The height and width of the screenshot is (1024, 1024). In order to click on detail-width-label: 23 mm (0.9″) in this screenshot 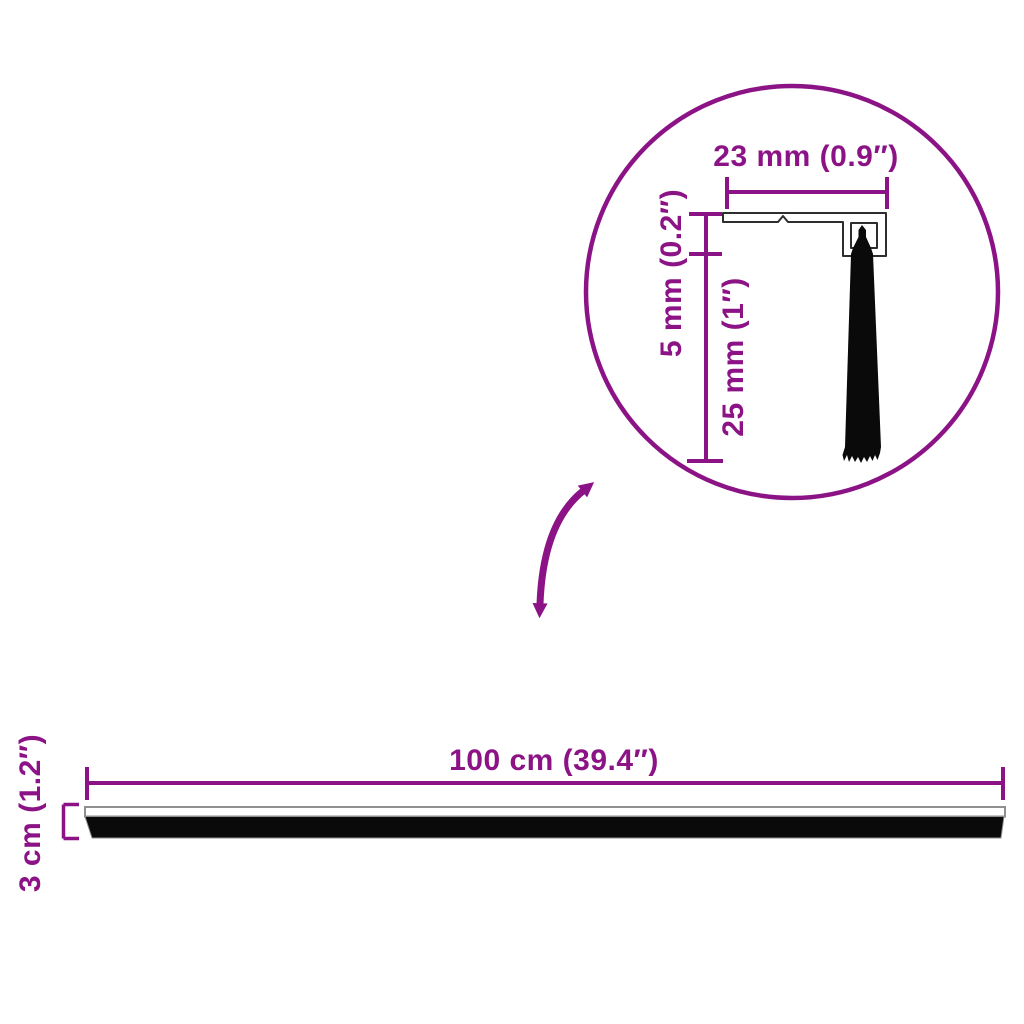, I will do `click(806, 156)`.